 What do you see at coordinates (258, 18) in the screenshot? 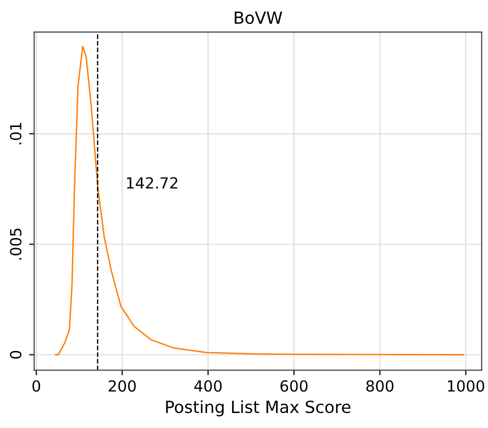
I see `chart-title: BoVW` at bounding box center [258, 18].